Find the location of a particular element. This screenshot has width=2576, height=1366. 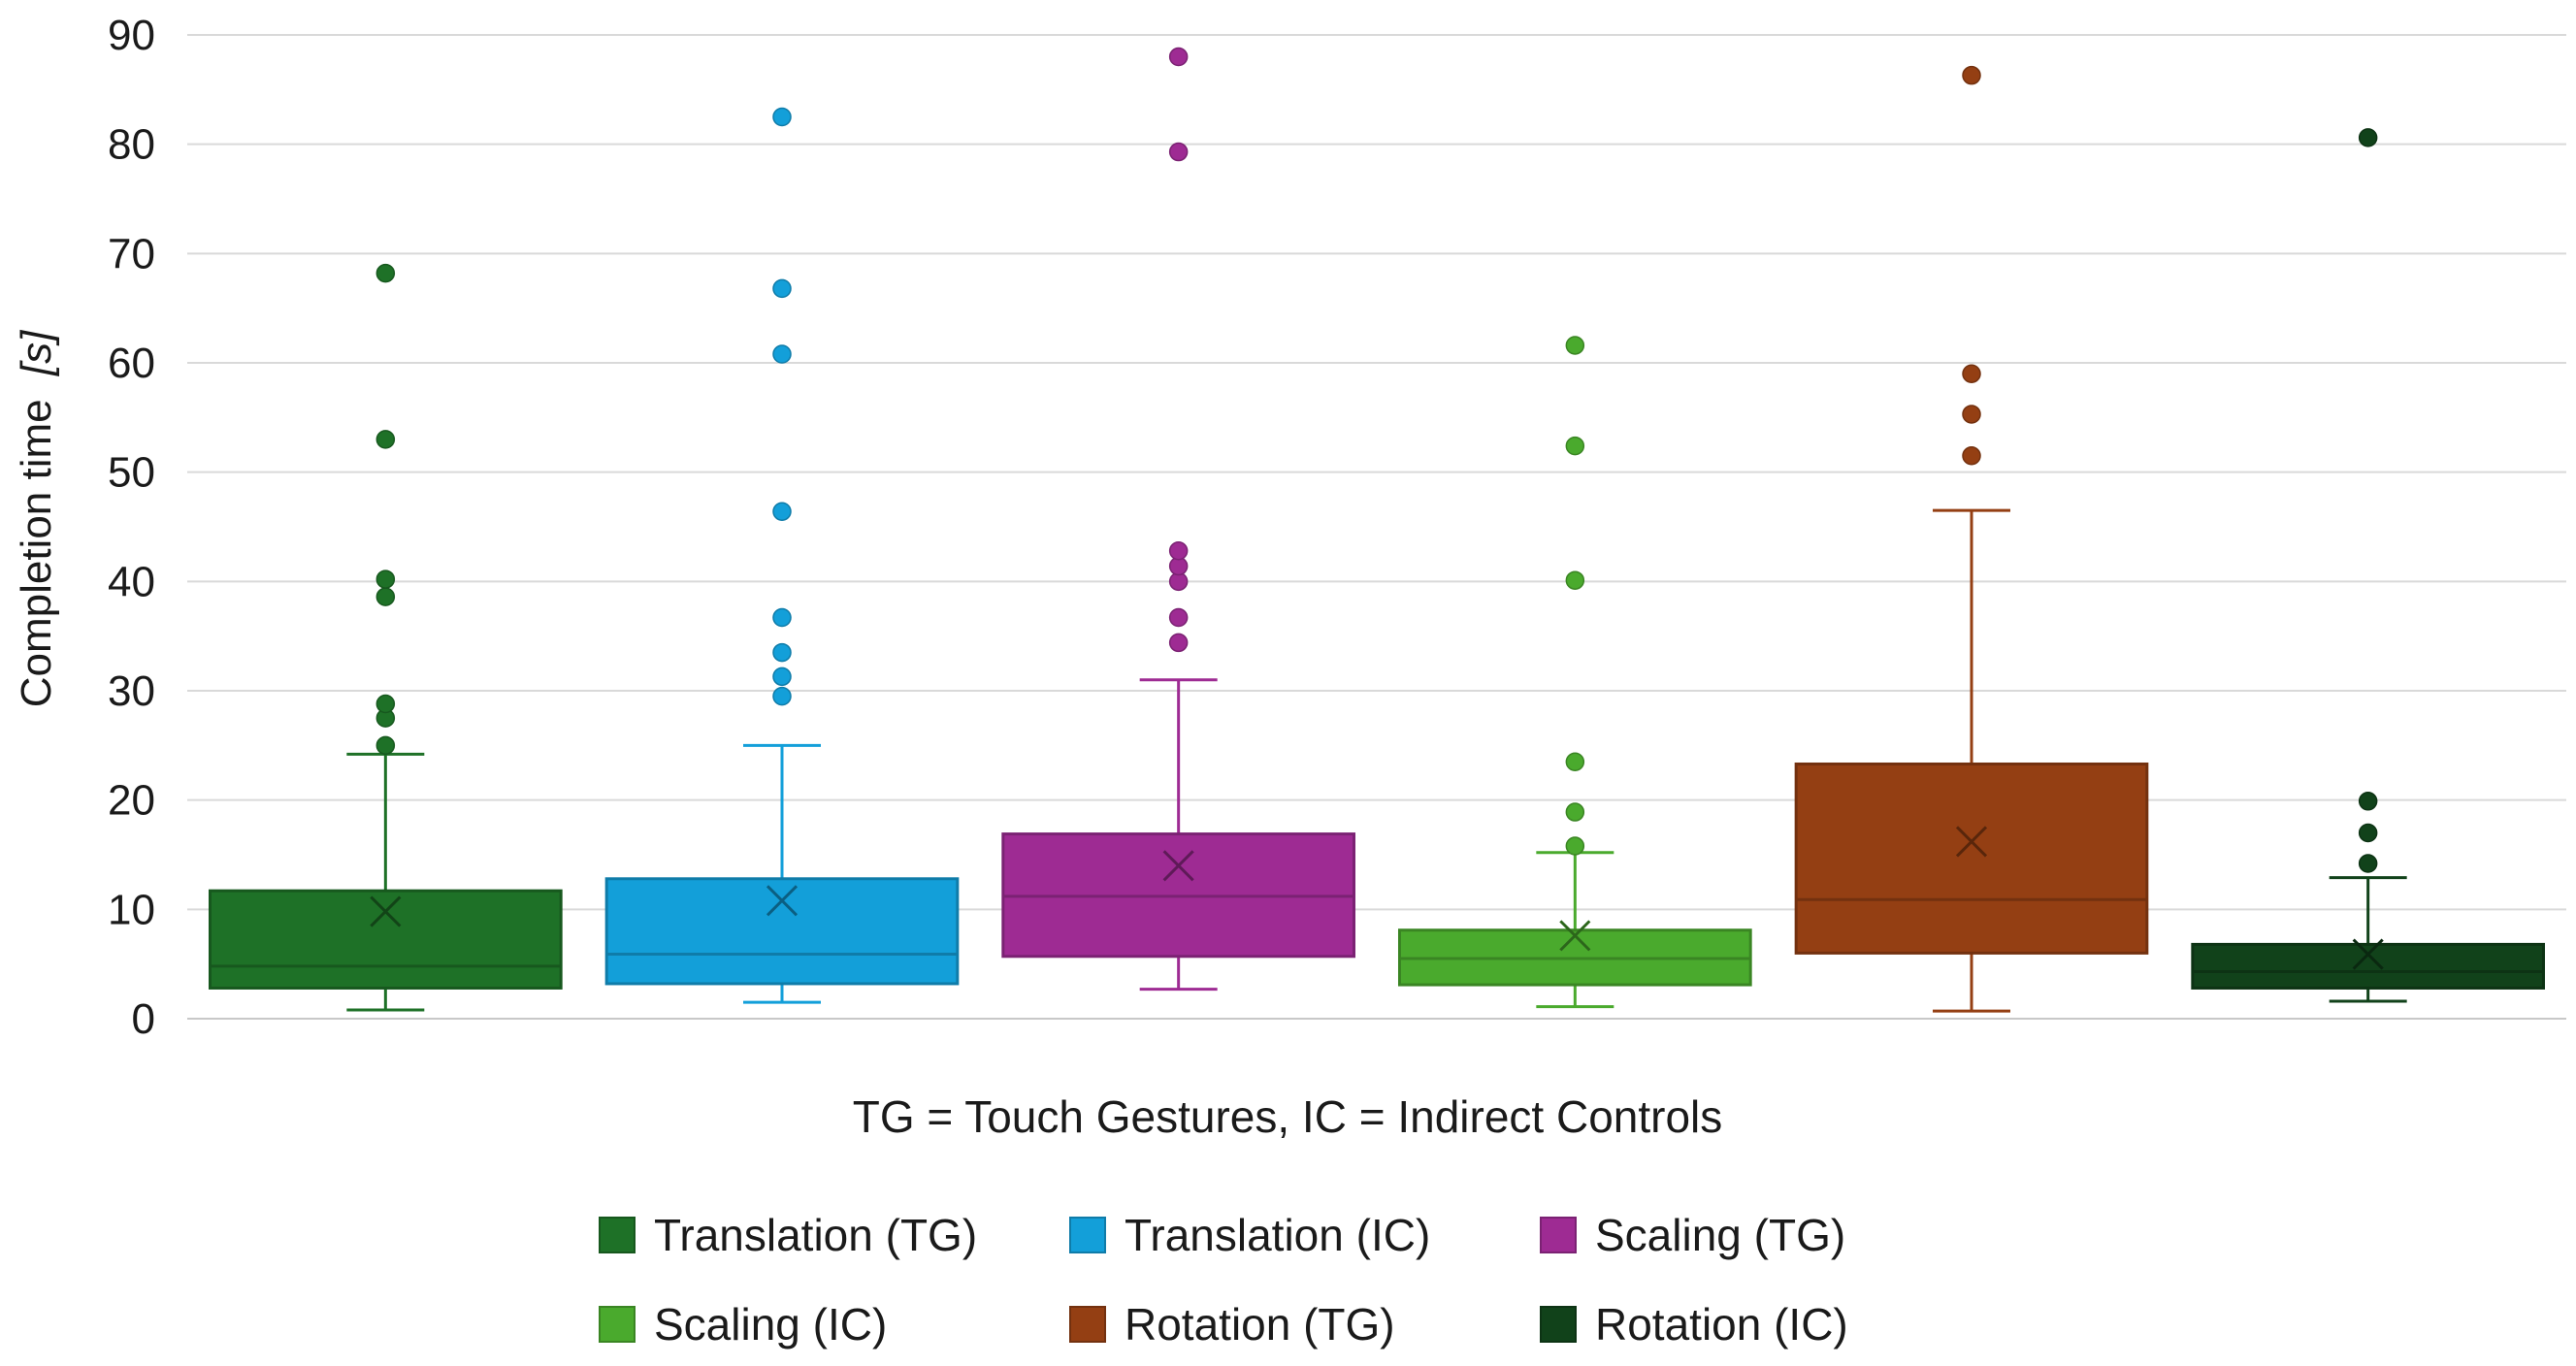

legend-item-6: Rotation (IC) is located at coordinates (1694, 1324).